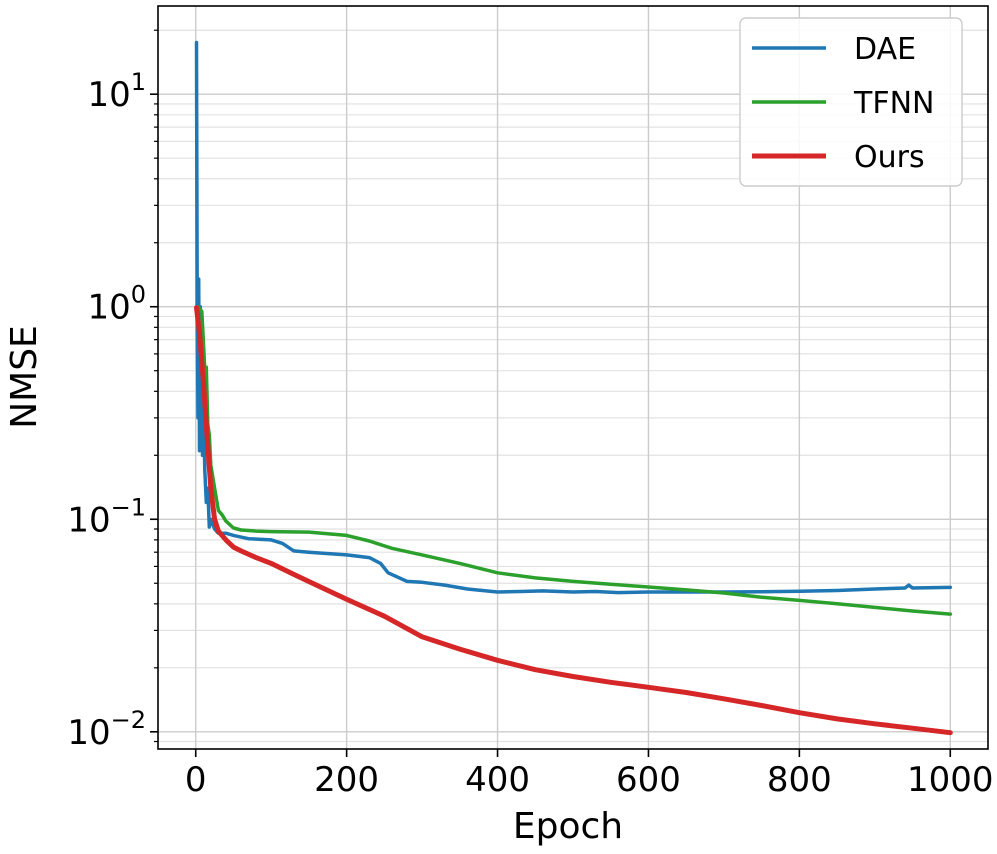 The height and width of the screenshot is (854, 997). Describe the element at coordinates (106, 516) in the screenshot. I see `y-tick-label: 10⁻¹` at that location.